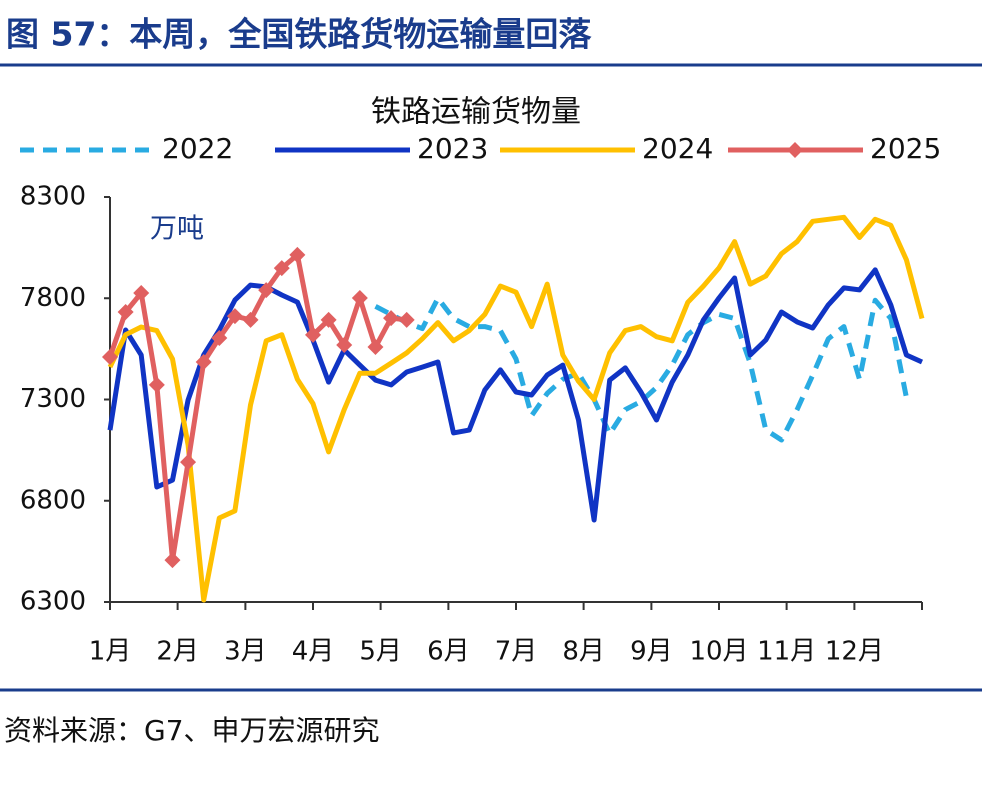 Image resolution: width=992 pixels, height=787 pixels. What do you see at coordinates (905, 148) in the screenshot?
I see `legend-label: 2025` at bounding box center [905, 148].